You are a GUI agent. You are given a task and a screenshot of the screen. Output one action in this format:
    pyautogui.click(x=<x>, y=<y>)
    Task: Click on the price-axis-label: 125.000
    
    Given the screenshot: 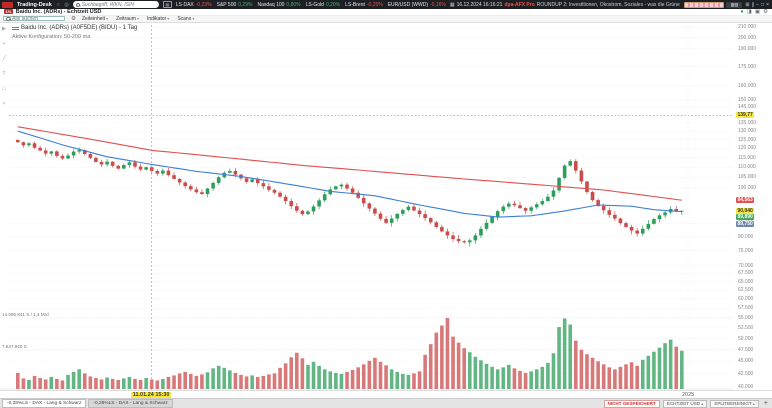 What is the action you would take?
    pyautogui.click(x=747, y=139)
    